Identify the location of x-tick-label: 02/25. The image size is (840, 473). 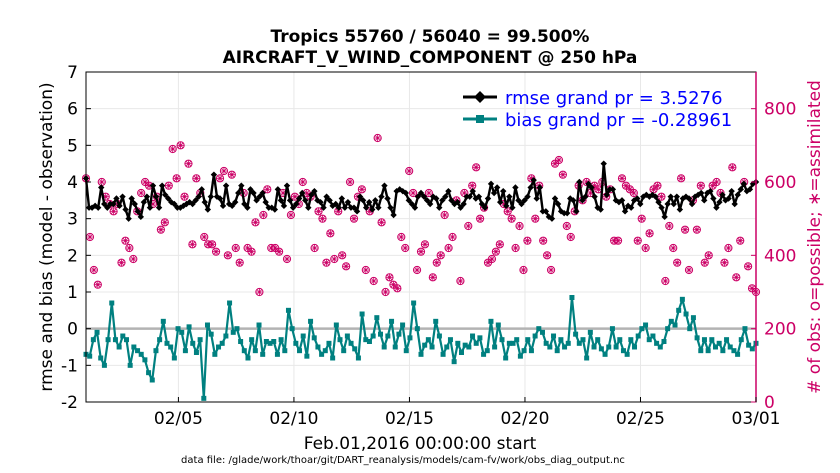
(640, 419).